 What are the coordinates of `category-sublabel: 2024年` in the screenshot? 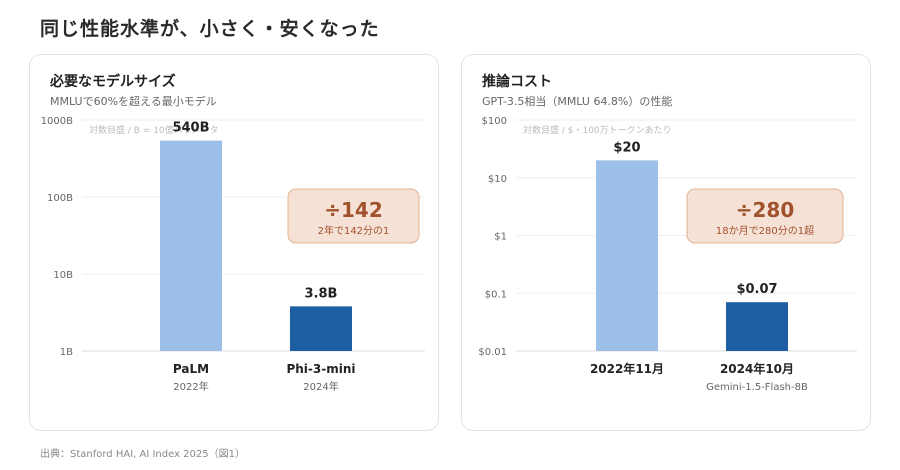 It's located at (320, 386).